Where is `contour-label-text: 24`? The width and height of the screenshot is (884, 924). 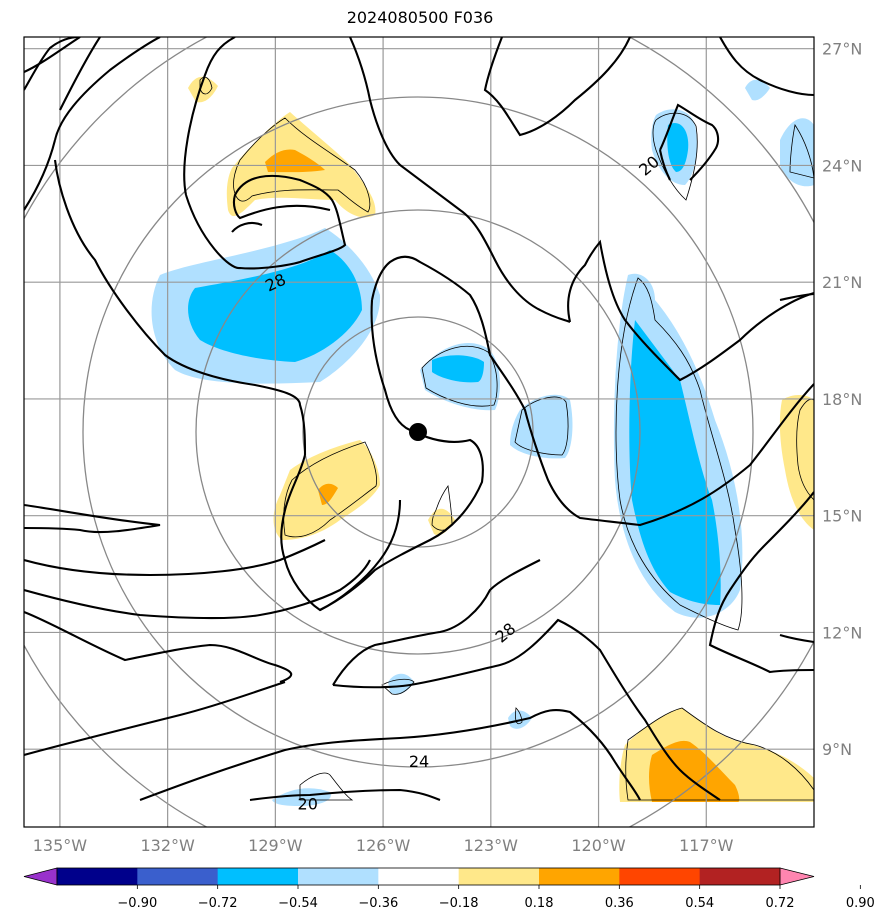 contour-label-text: 24 is located at coordinates (419, 761).